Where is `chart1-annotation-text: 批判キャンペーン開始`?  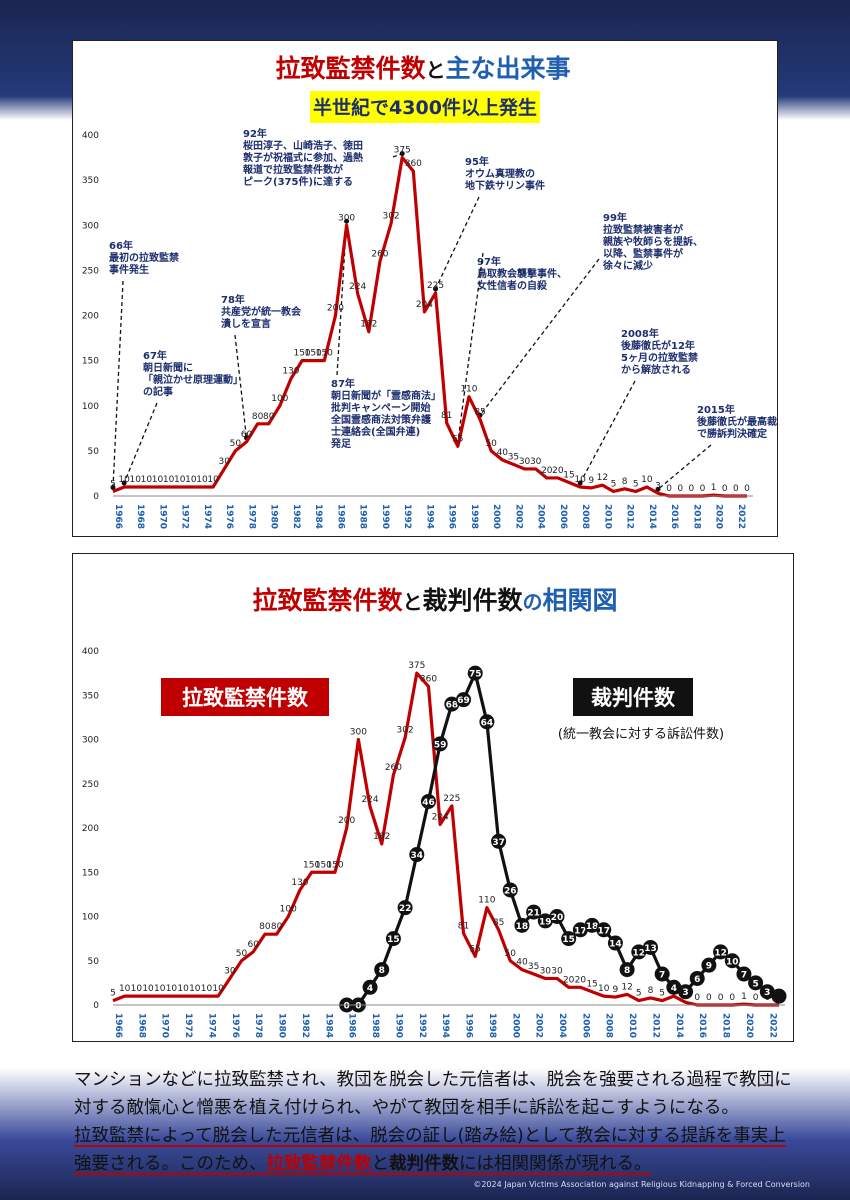
chart1-annotation-text: 批判キャンペーン開始 is located at coordinates (381, 407).